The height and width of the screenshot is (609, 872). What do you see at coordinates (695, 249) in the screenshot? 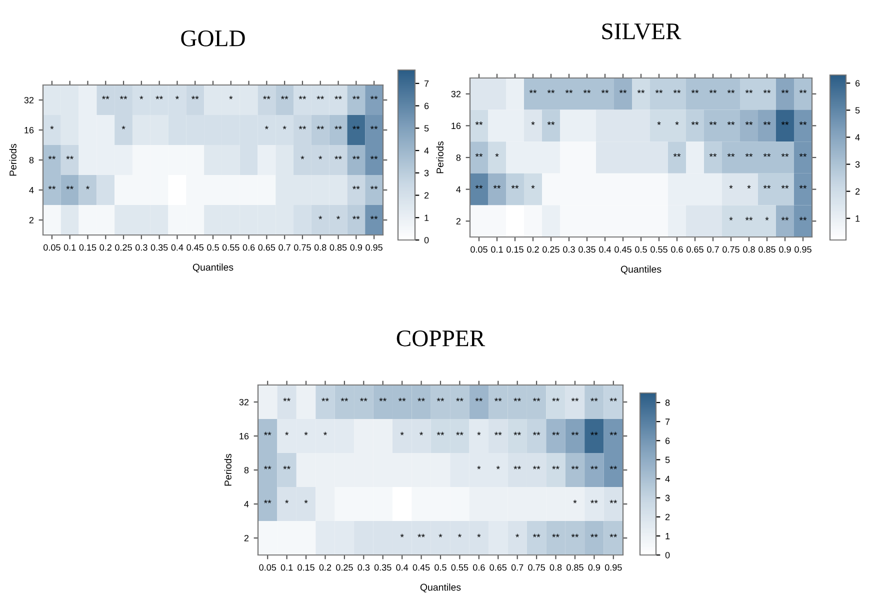
I see `x-tick-label: 0.65` at bounding box center [695, 249].